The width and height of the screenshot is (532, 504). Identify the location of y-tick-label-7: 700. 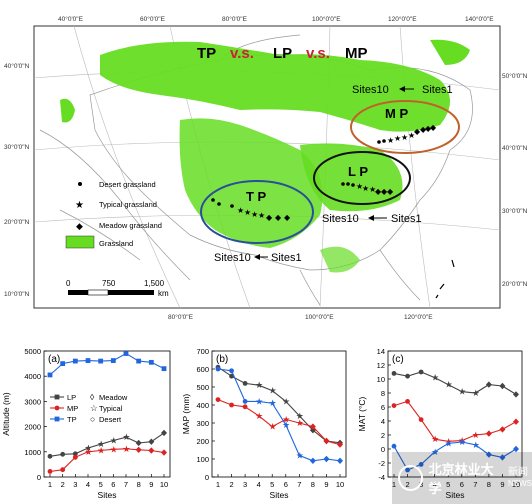
(202, 351).